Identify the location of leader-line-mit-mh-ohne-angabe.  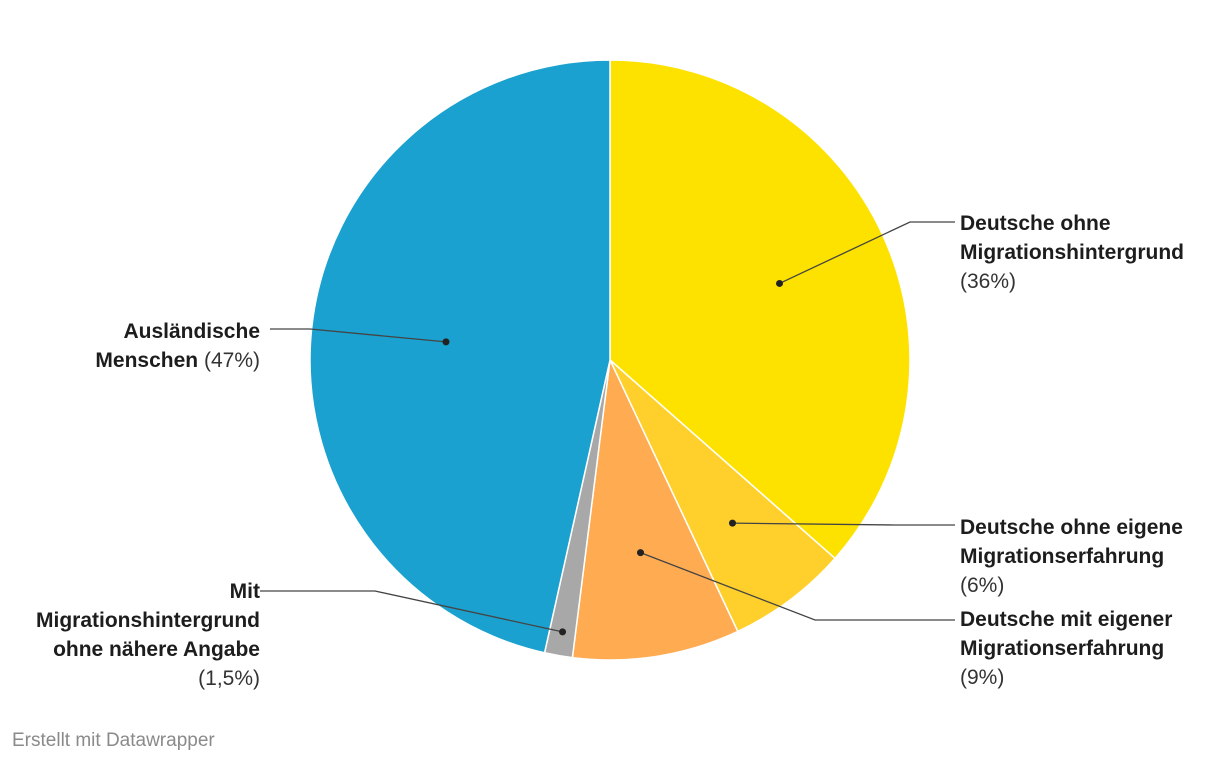
(411, 611).